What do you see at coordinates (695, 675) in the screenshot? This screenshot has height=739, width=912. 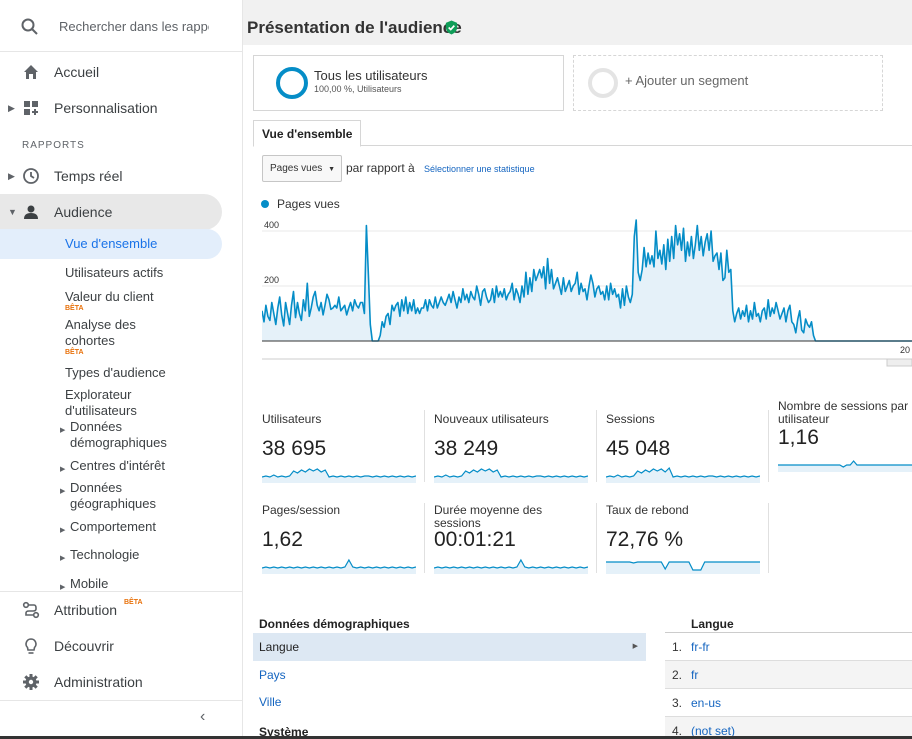 I see `row-link: fr` at bounding box center [695, 675].